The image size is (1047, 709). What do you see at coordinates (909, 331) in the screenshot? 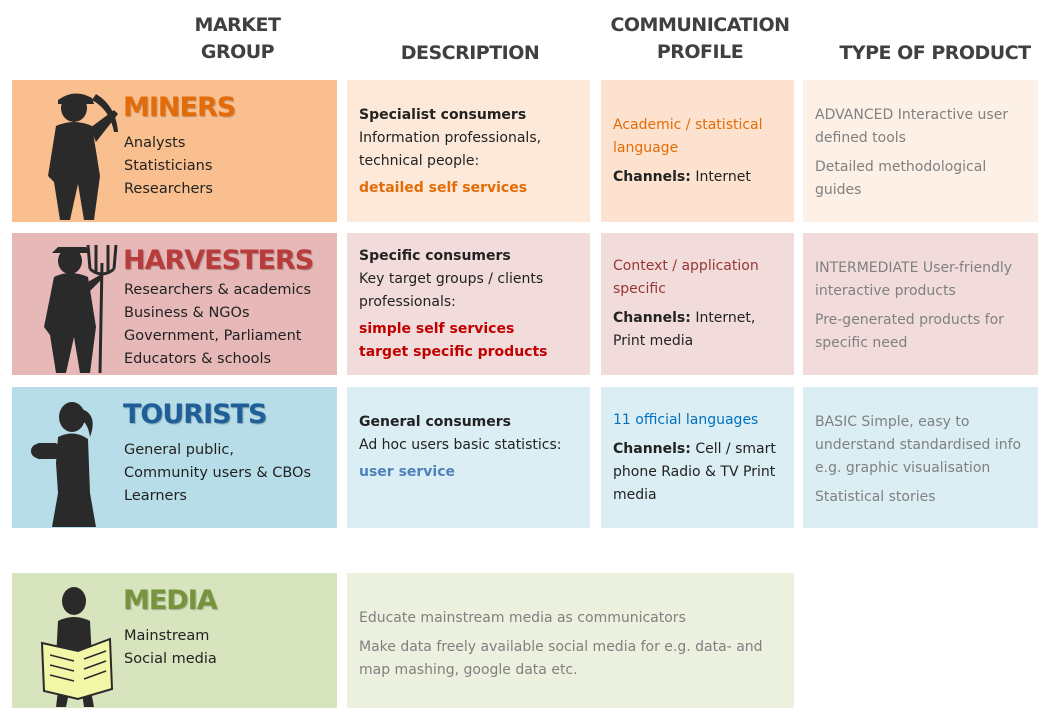
I see `product: Pre-generated products for specific need` at bounding box center [909, 331].